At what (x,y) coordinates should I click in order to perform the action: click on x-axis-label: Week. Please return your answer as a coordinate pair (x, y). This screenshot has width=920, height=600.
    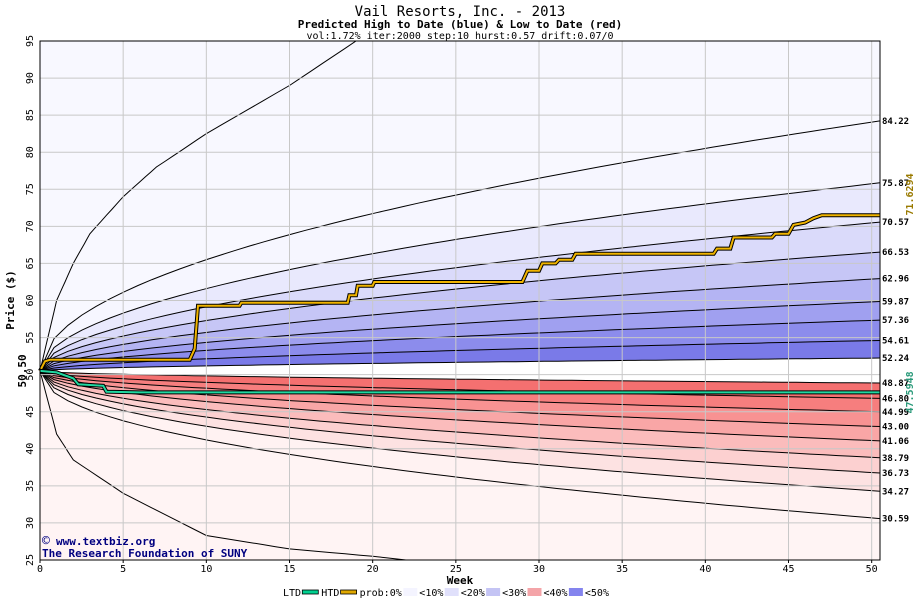
    Looking at the image, I should click on (460, 580).